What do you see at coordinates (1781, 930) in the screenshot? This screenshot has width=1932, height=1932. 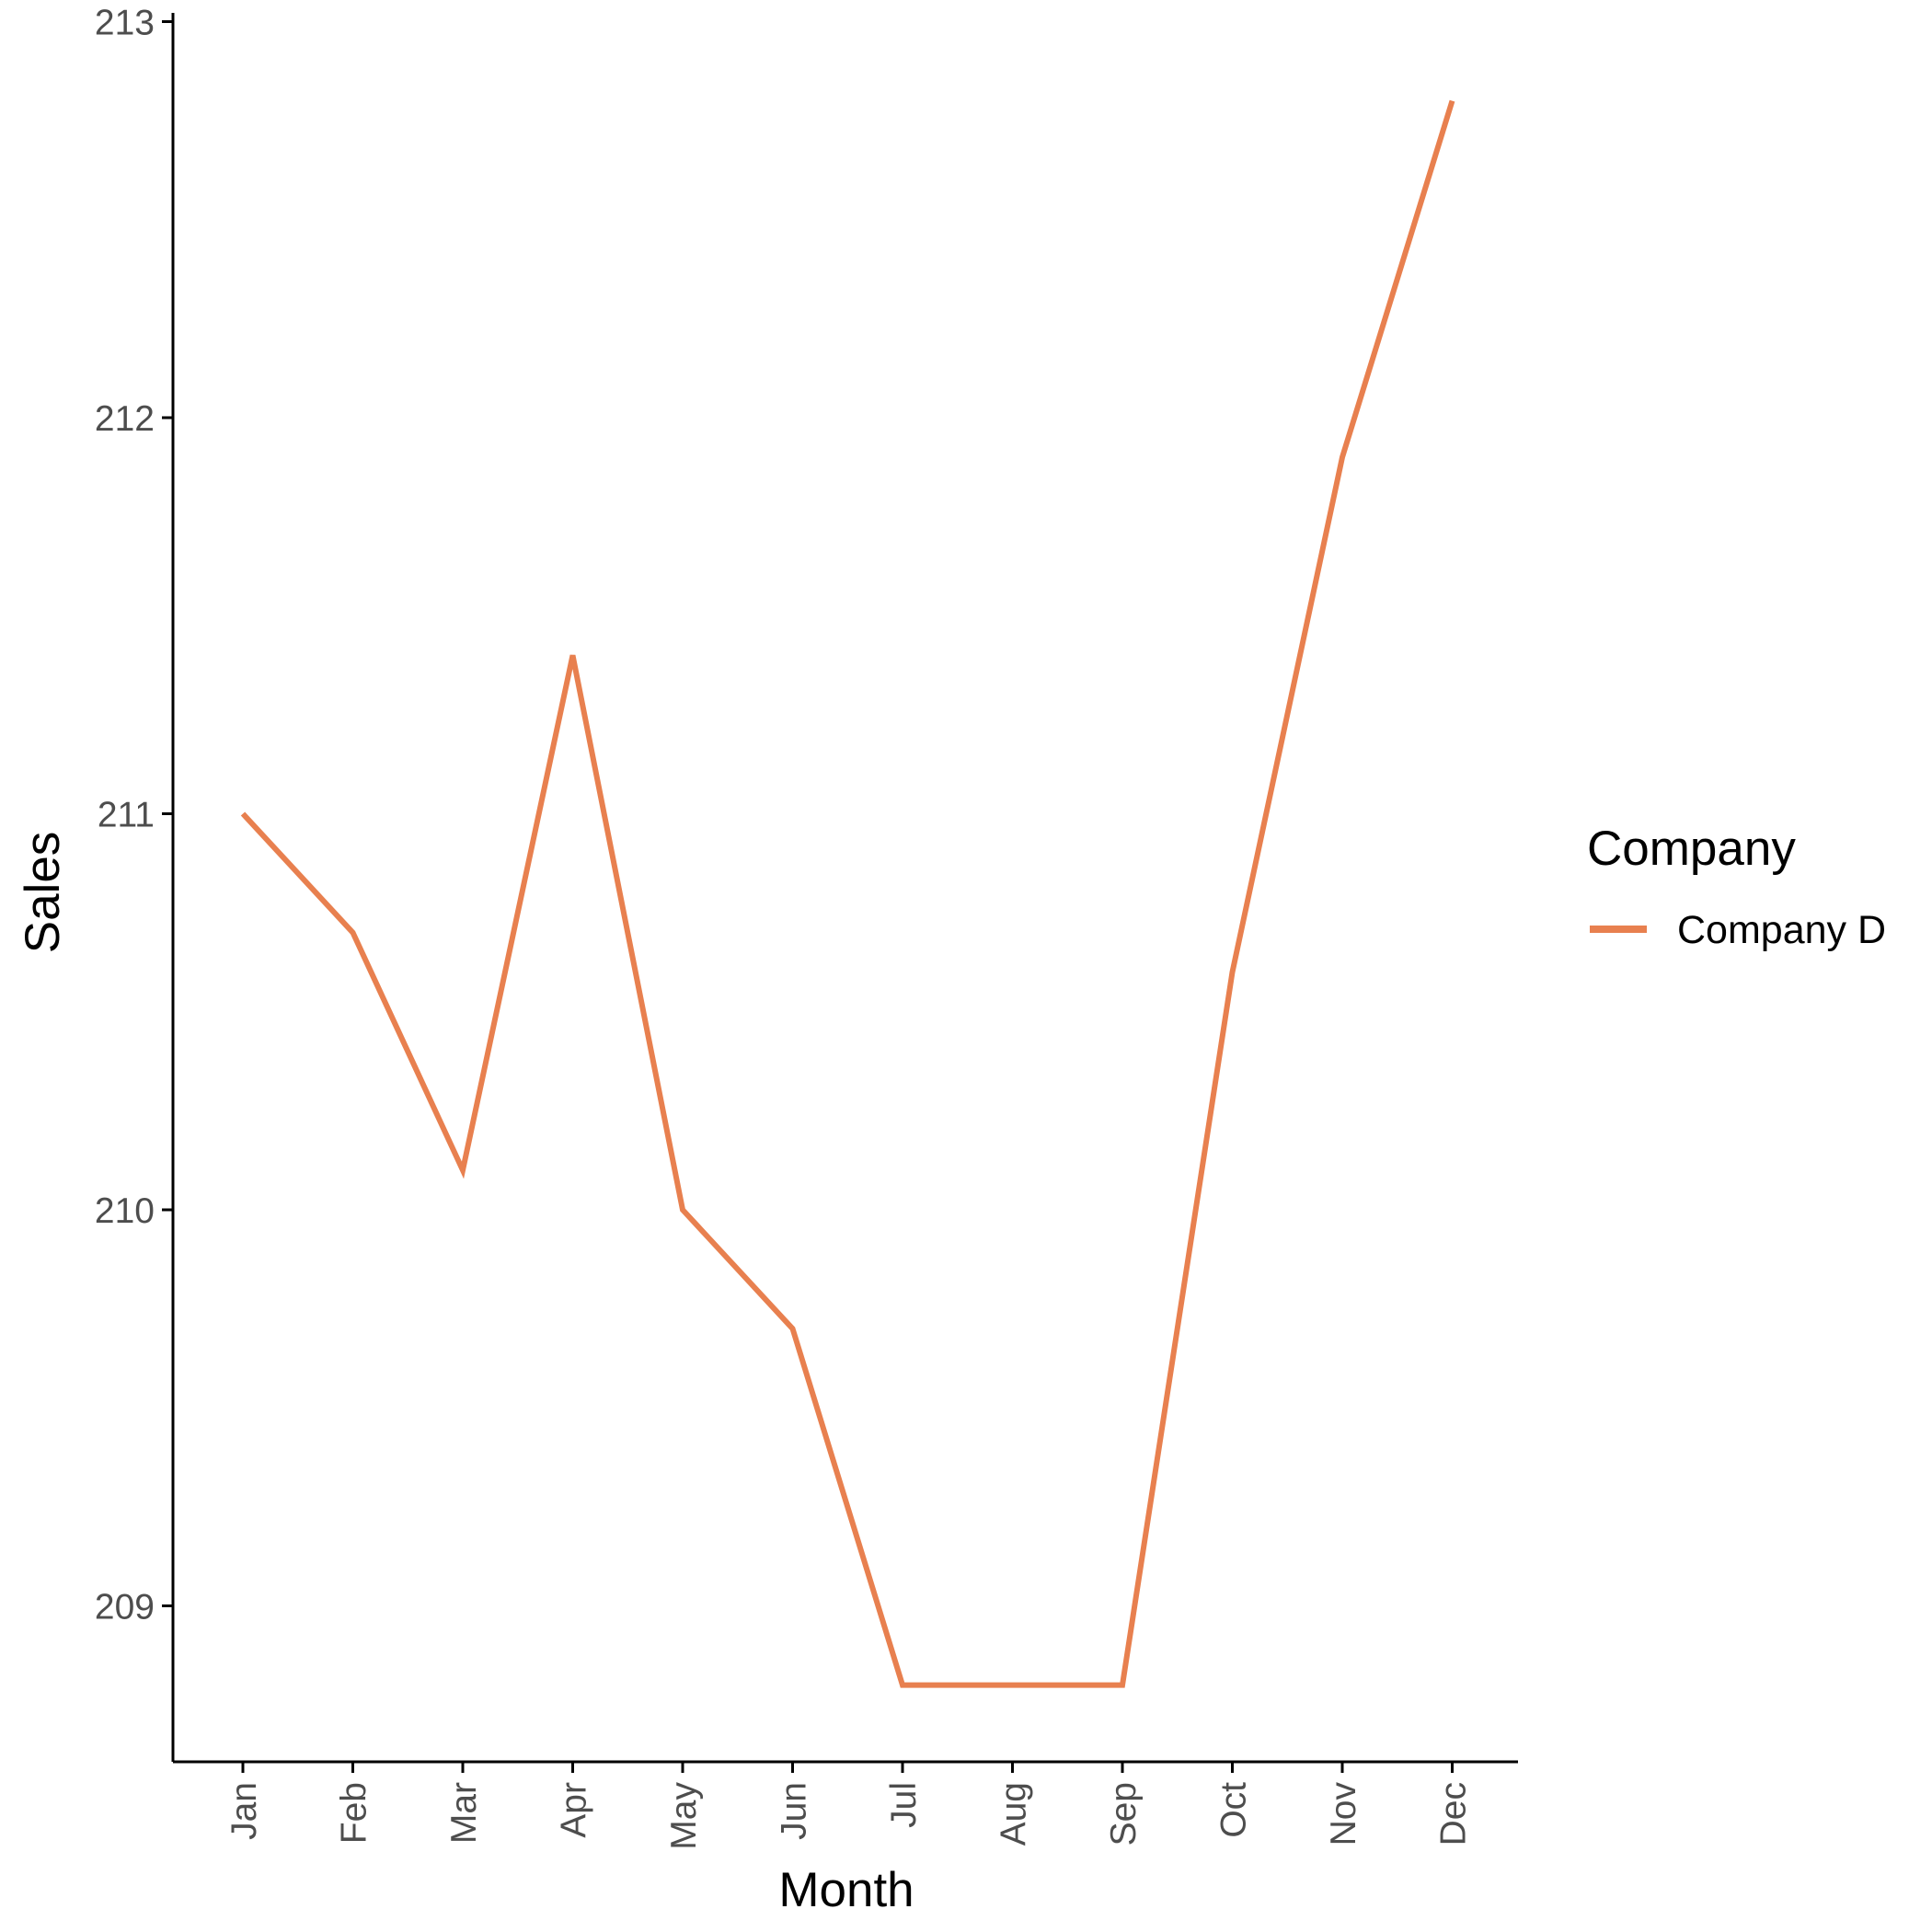 I see `legend-label-company-d: Company D` at bounding box center [1781, 930].